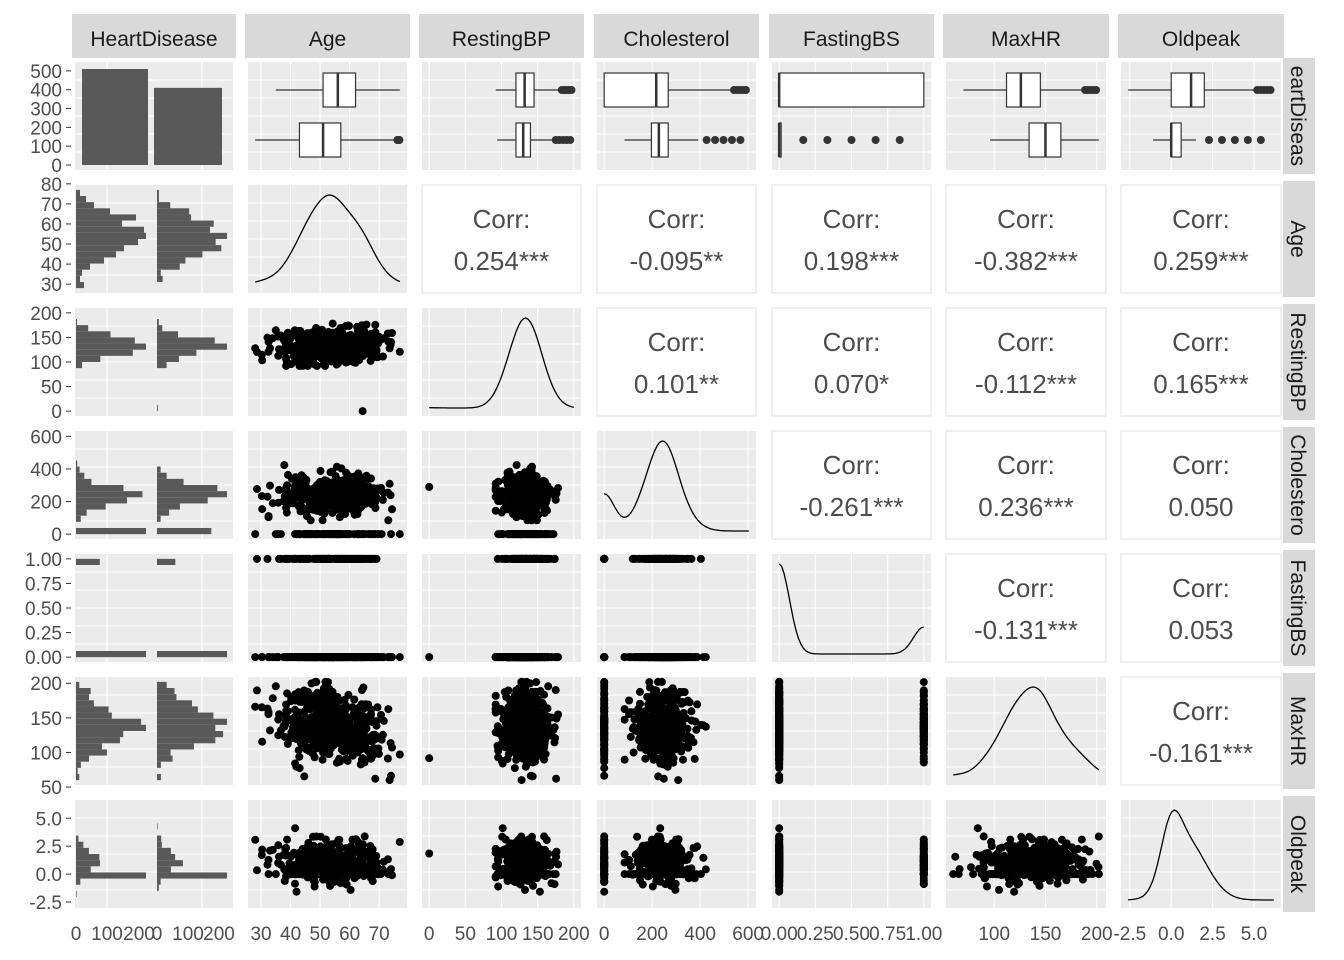 The height and width of the screenshot is (960, 1344). I want to click on density-Oldpeak, so click(1201, 855).